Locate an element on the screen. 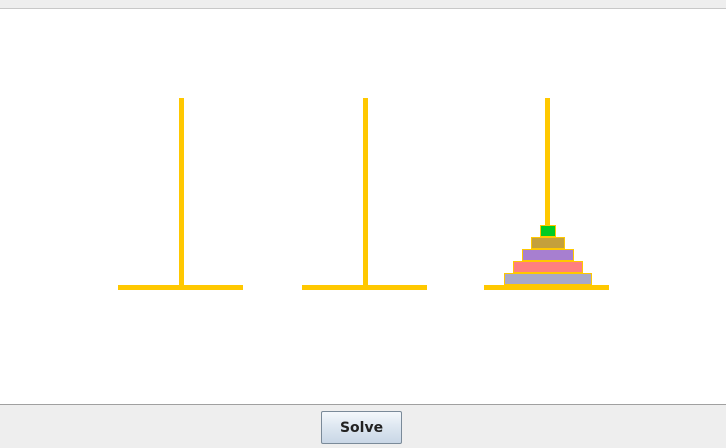 This screenshot has height=448, width=726. peg-post-left is located at coordinates (181, 194).